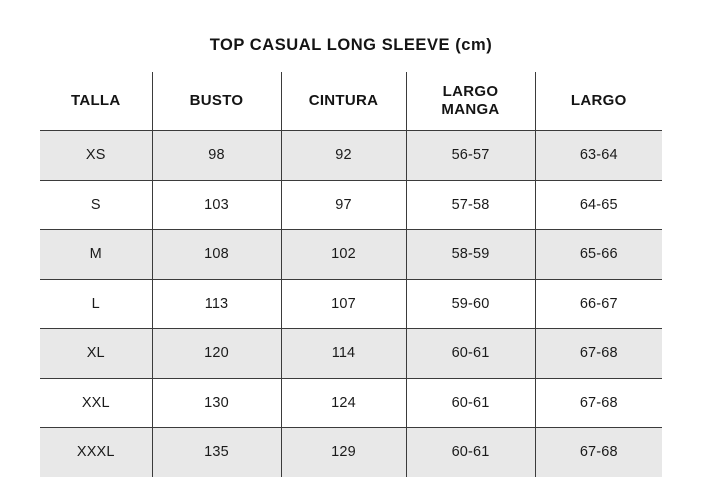 This screenshot has width=702, height=500. What do you see at coordinates (344, 205) in the screenshot?
I see `cell-cintura: 97` at bounding box center [344, 205].